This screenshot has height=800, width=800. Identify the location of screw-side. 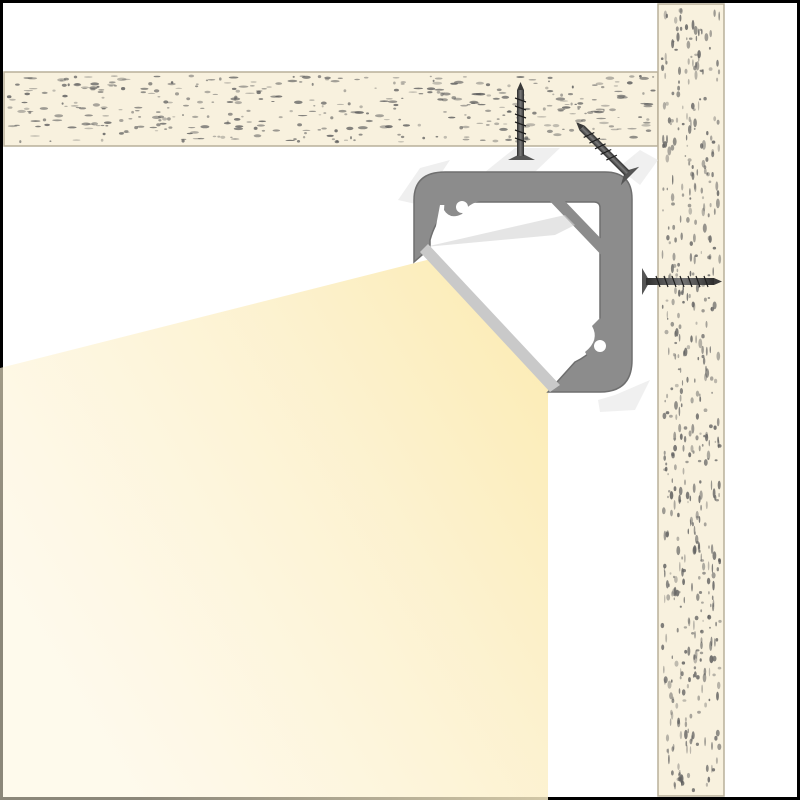
(682, 281).